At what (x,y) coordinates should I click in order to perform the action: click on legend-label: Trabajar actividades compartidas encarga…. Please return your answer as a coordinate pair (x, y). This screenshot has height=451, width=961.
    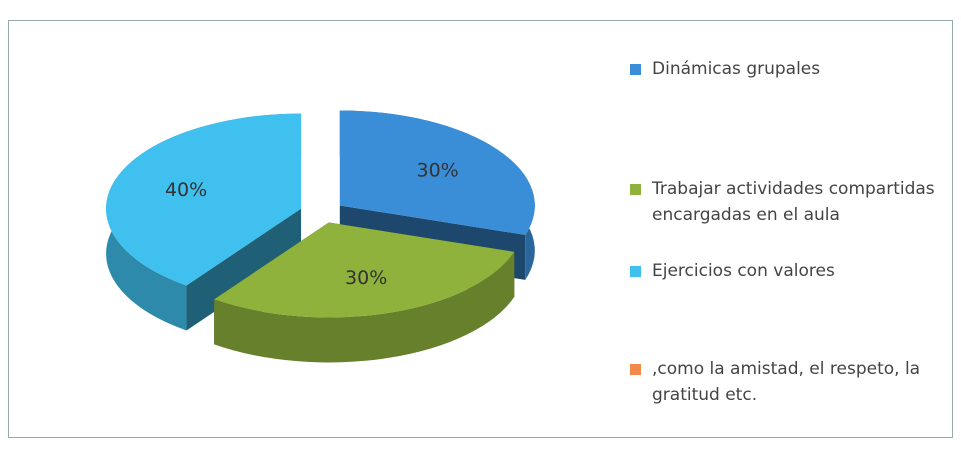
    Looking at the image, I should click on (793, 202).